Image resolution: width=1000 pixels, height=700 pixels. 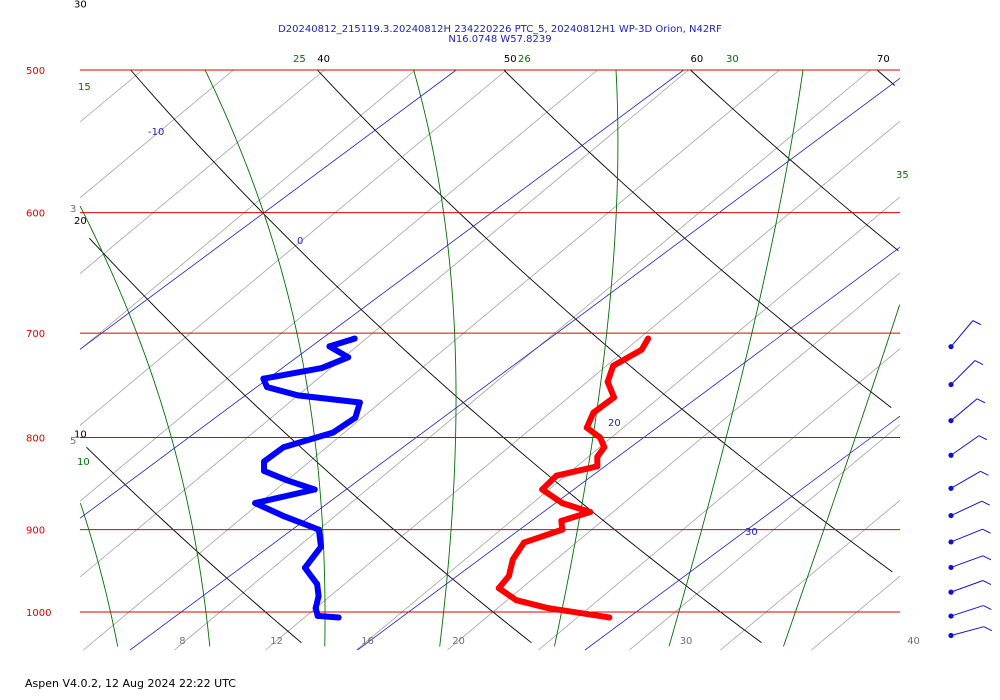 I want to click on moist-adiabat-label: 25, so click(x=299, y=59).